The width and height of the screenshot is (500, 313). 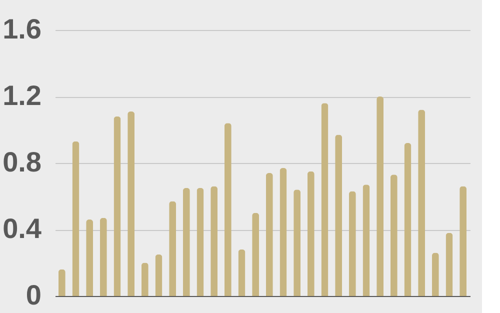 I want to click on y-tick-label: 0, so click(x=34, y=295).